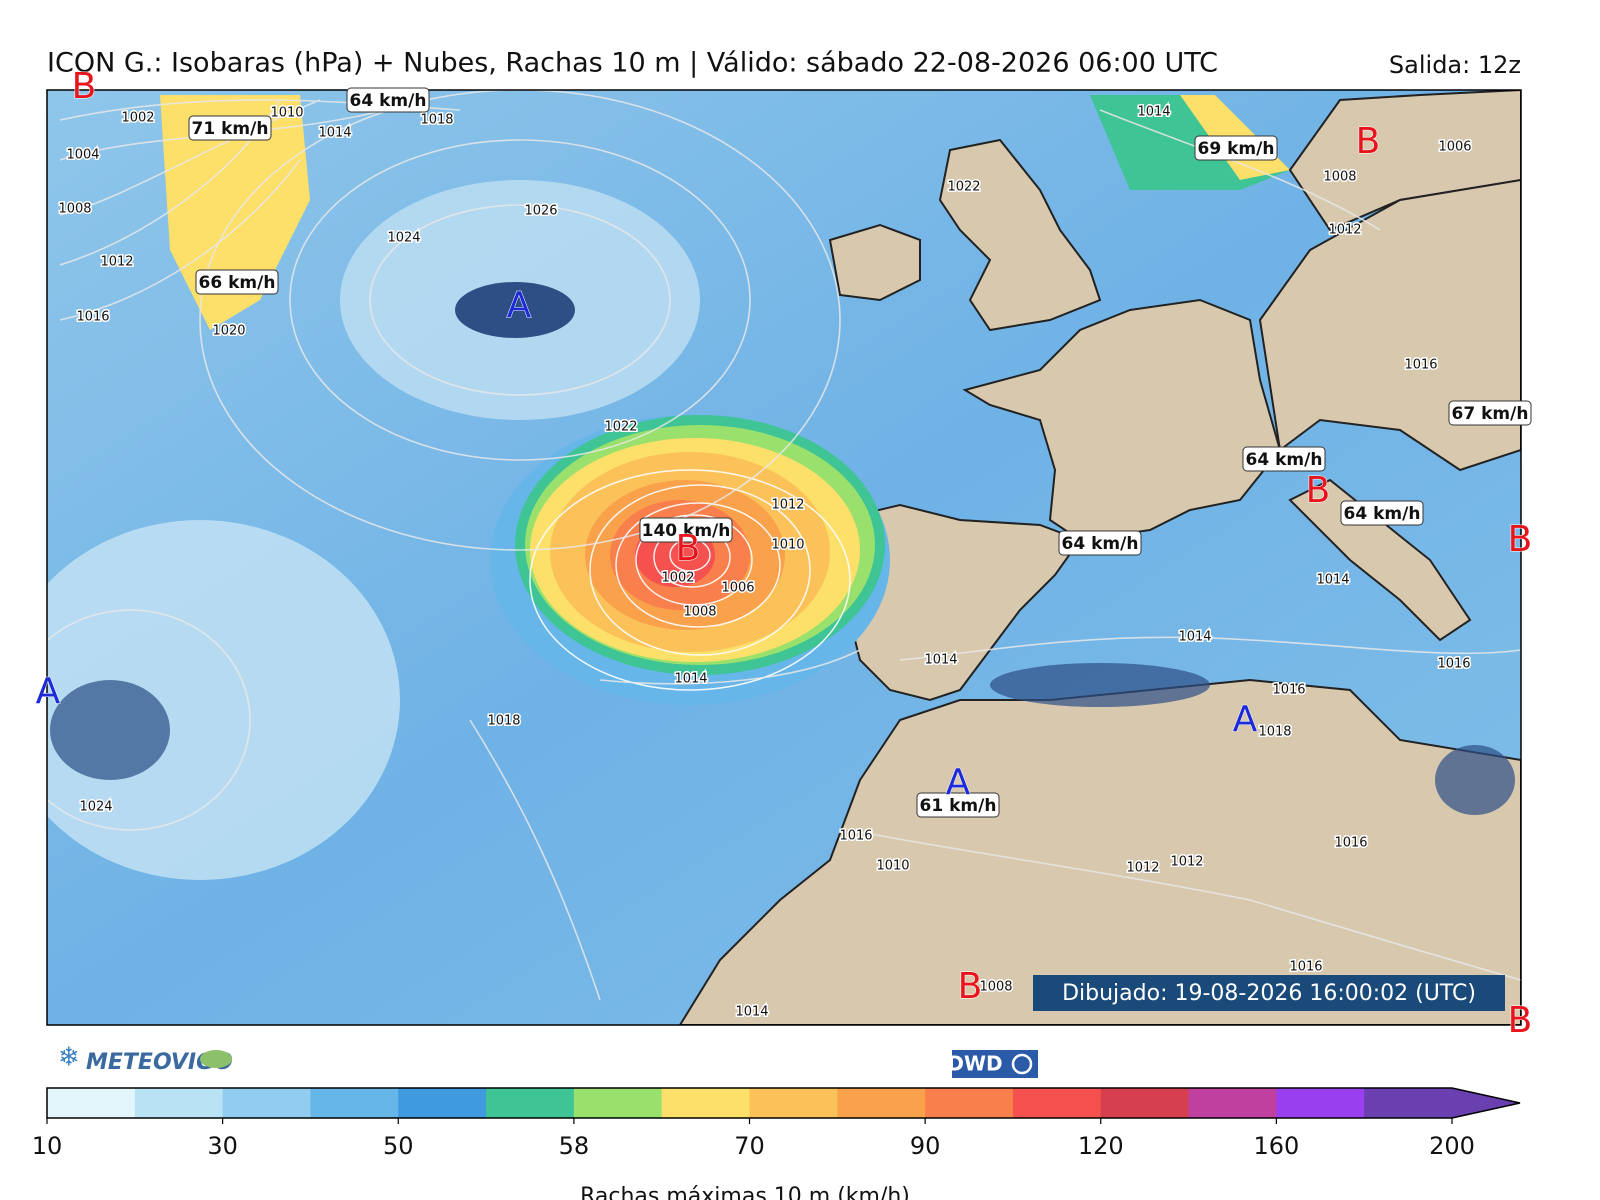  I want to click on colorbar-arrow, so click(1486, 1103).